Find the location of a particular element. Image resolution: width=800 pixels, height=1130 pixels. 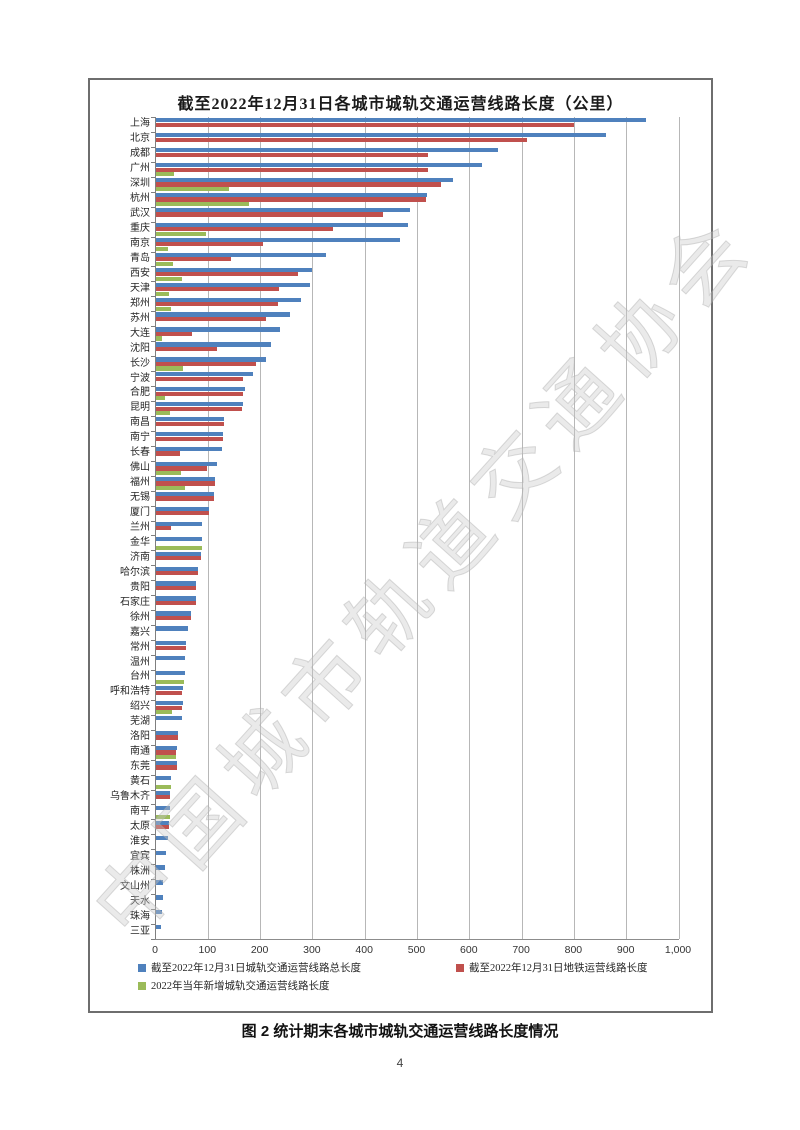

category-label: 金华 is located at coordinates (140, 542).